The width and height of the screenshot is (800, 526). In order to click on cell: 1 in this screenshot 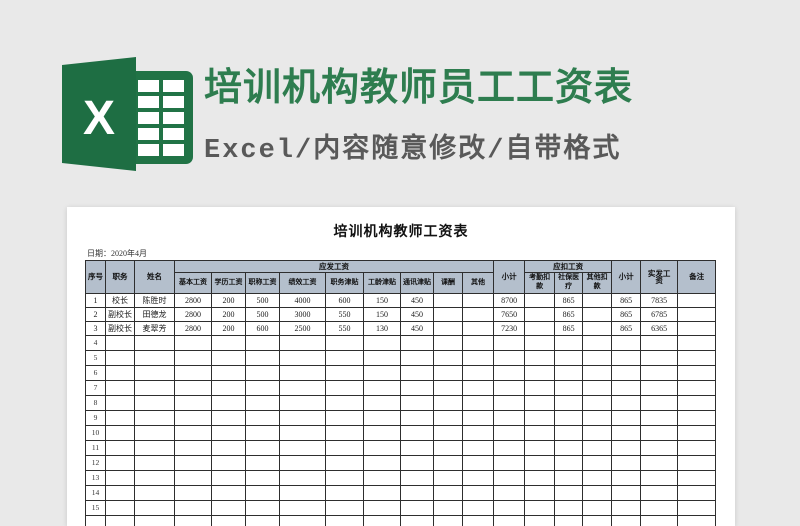, I will do `click(95, 300)`.